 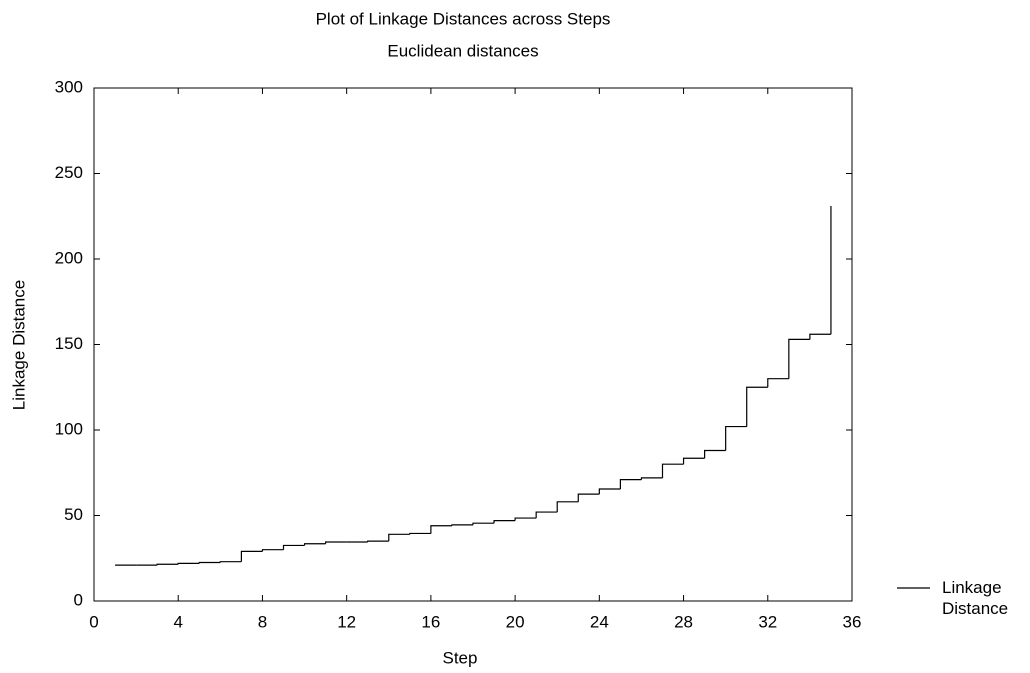 What do you see at coordinates (975, 598) in the screenshot?
I see `legend-label: Linkage Distance` at bounding box center [975, 598].